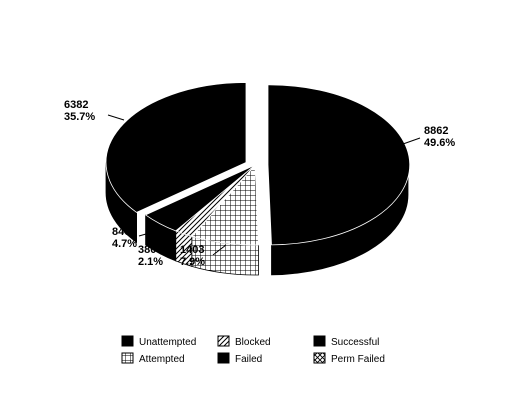 This screenshot has width=512, height=403. Describe the element at coordinates (436, 131) in the screenshot. I see `data-label-value: 8862` at that location.